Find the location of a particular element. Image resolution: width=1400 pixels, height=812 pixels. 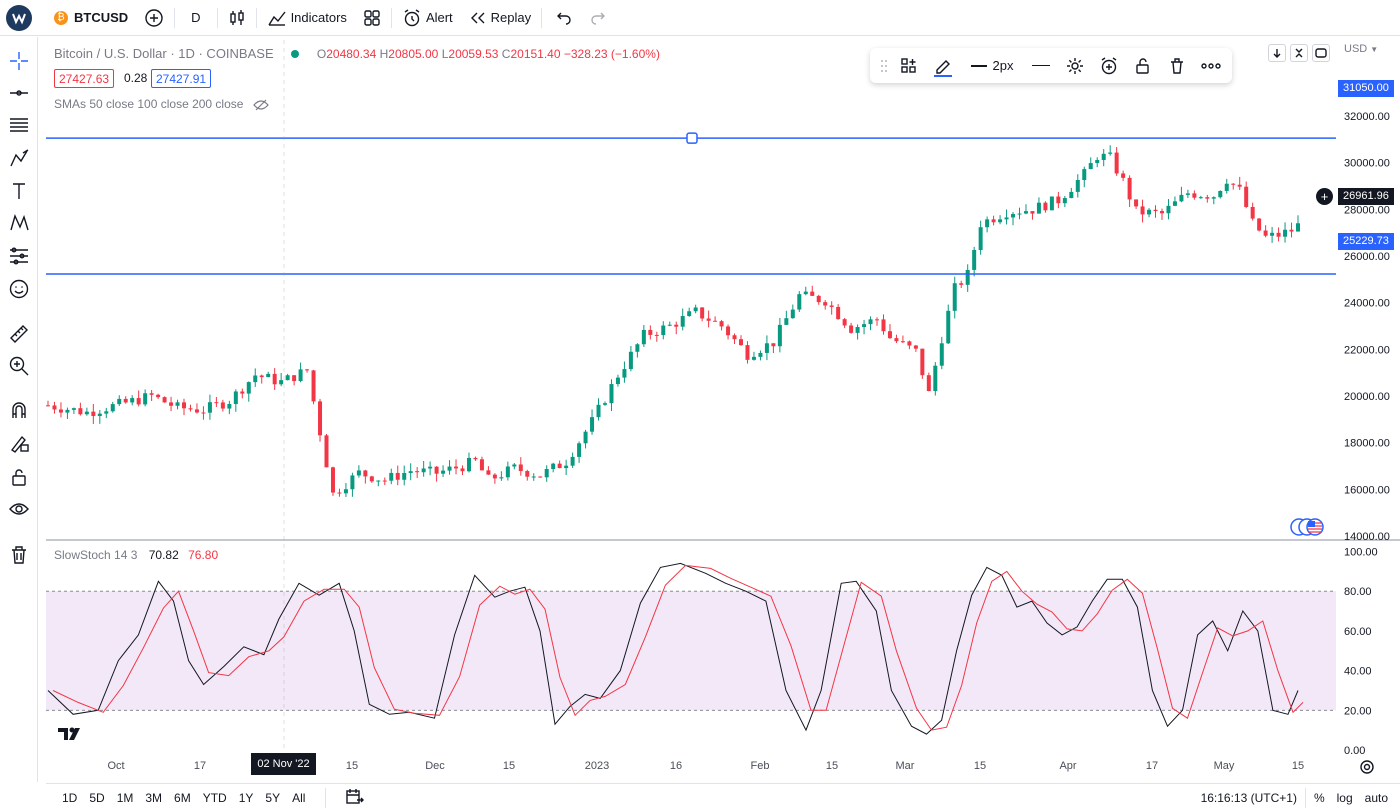

ask-price-button: 27427.91 is located at coordinates (181, 78).